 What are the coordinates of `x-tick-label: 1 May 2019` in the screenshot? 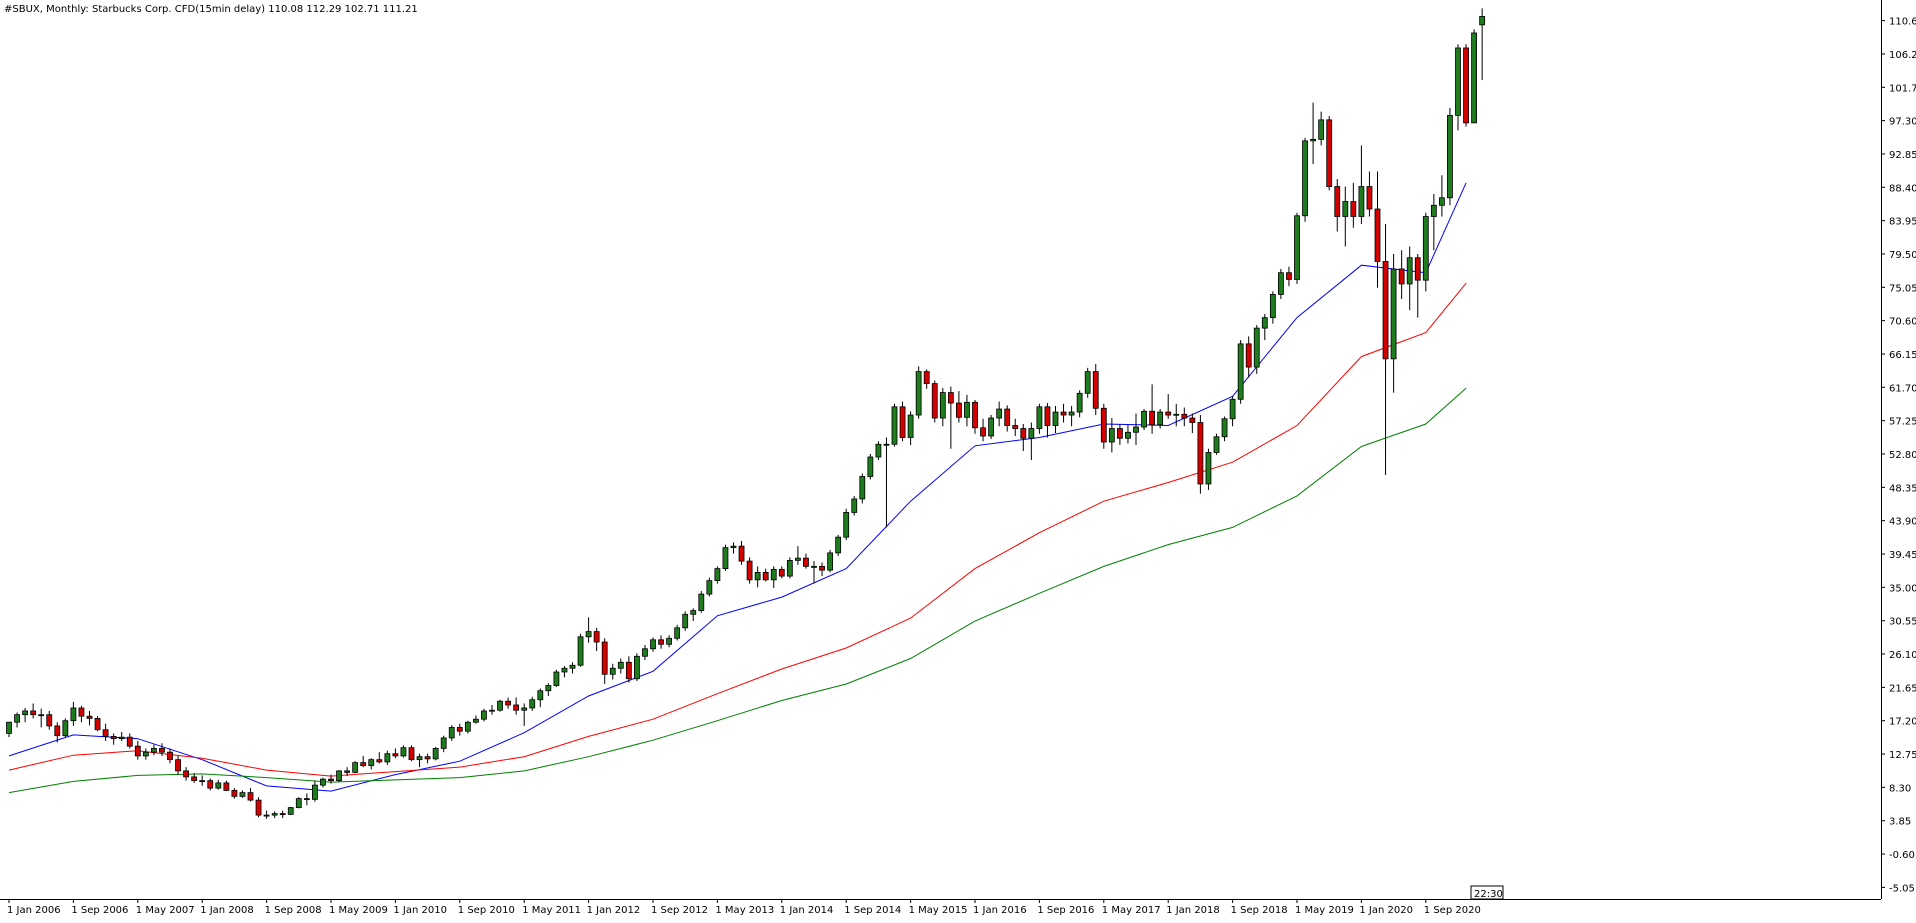 It's located at (1324, 910).